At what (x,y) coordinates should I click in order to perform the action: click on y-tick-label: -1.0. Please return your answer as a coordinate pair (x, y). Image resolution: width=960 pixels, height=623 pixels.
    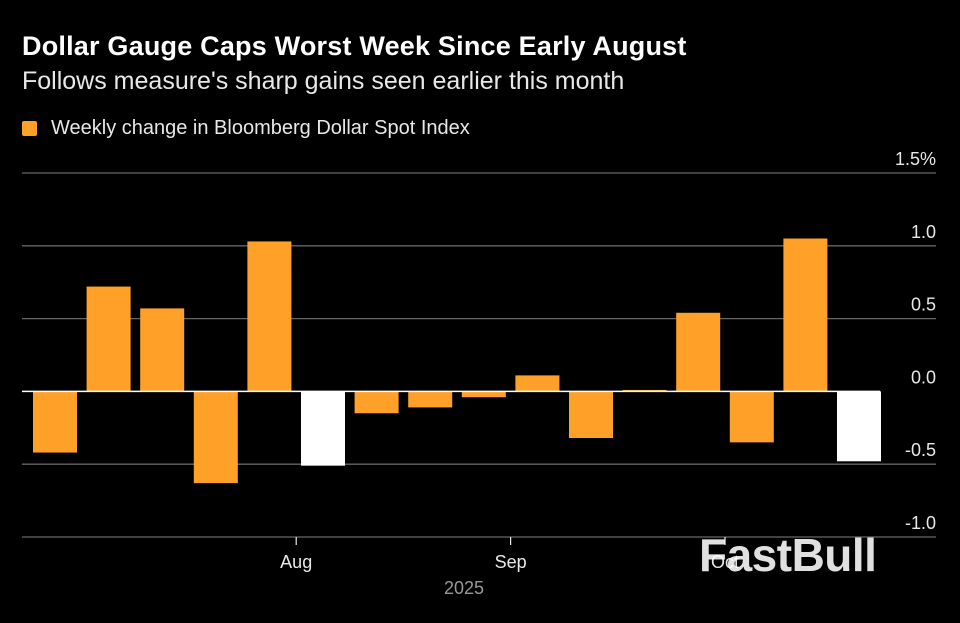
    Looking at the image, I should click on (920, 523).